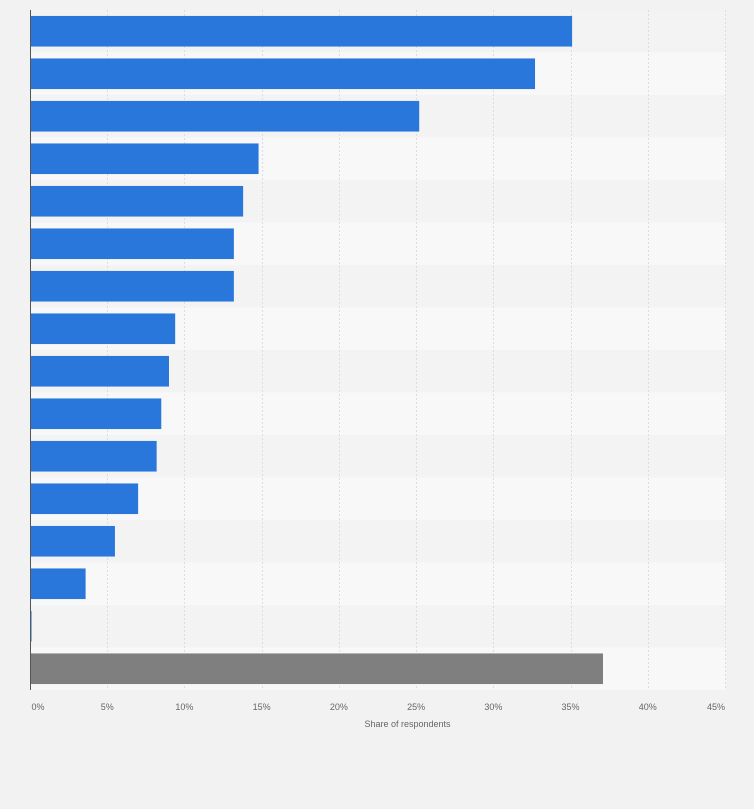 Image resolution: width=754 pixels, height=809 pixels. I want to click on x-tick-label: 45%, so click(716, 707).